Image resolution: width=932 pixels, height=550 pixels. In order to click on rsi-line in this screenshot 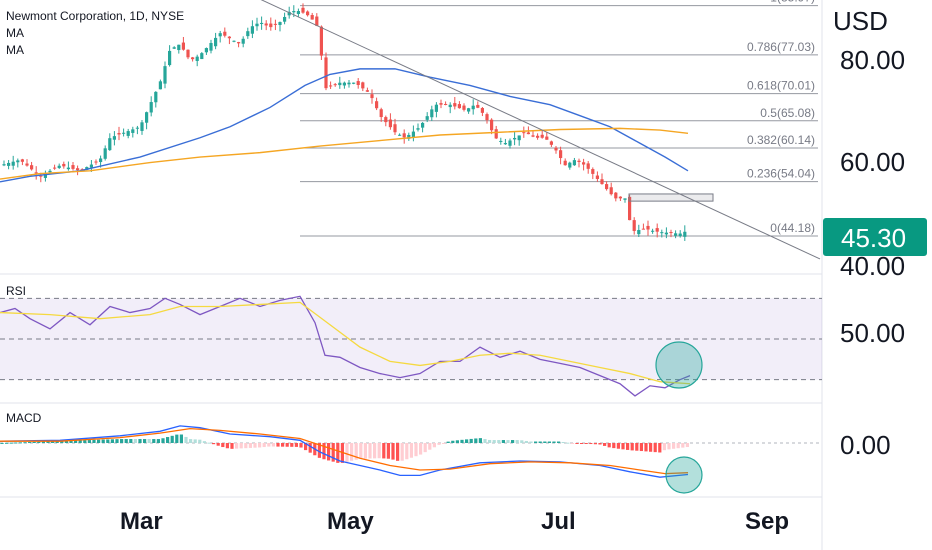, I will do `click(345, 346)`.